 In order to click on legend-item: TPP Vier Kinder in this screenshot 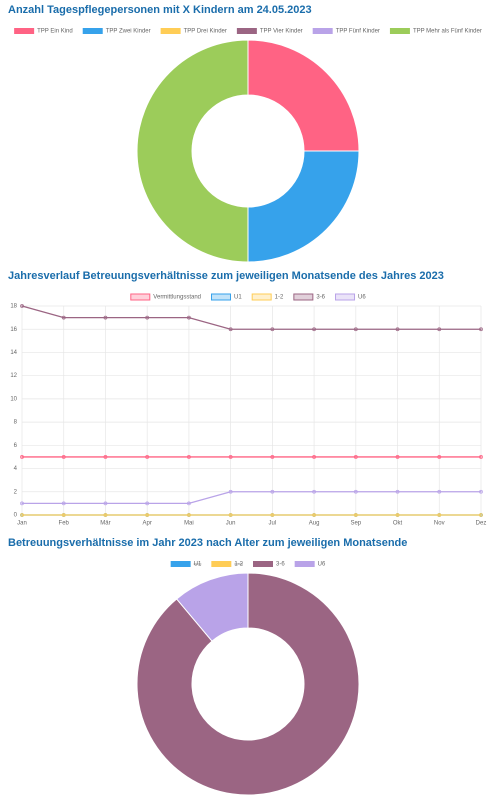, I will do `click(269, 31)`.